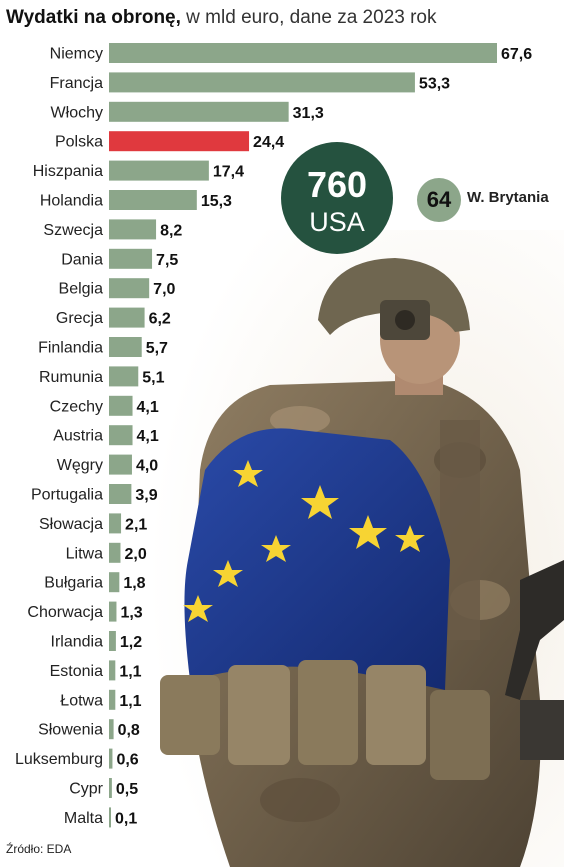  I want to click on value-label-15: 3,9, so click(146, 495).